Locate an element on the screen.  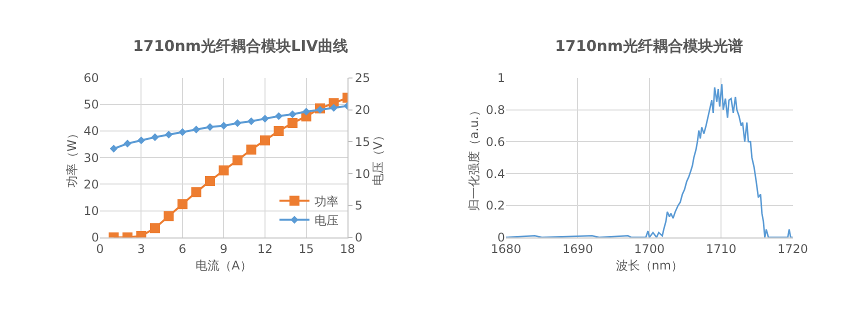
y-tick-label: 10 is located at coordinates (91, 211).